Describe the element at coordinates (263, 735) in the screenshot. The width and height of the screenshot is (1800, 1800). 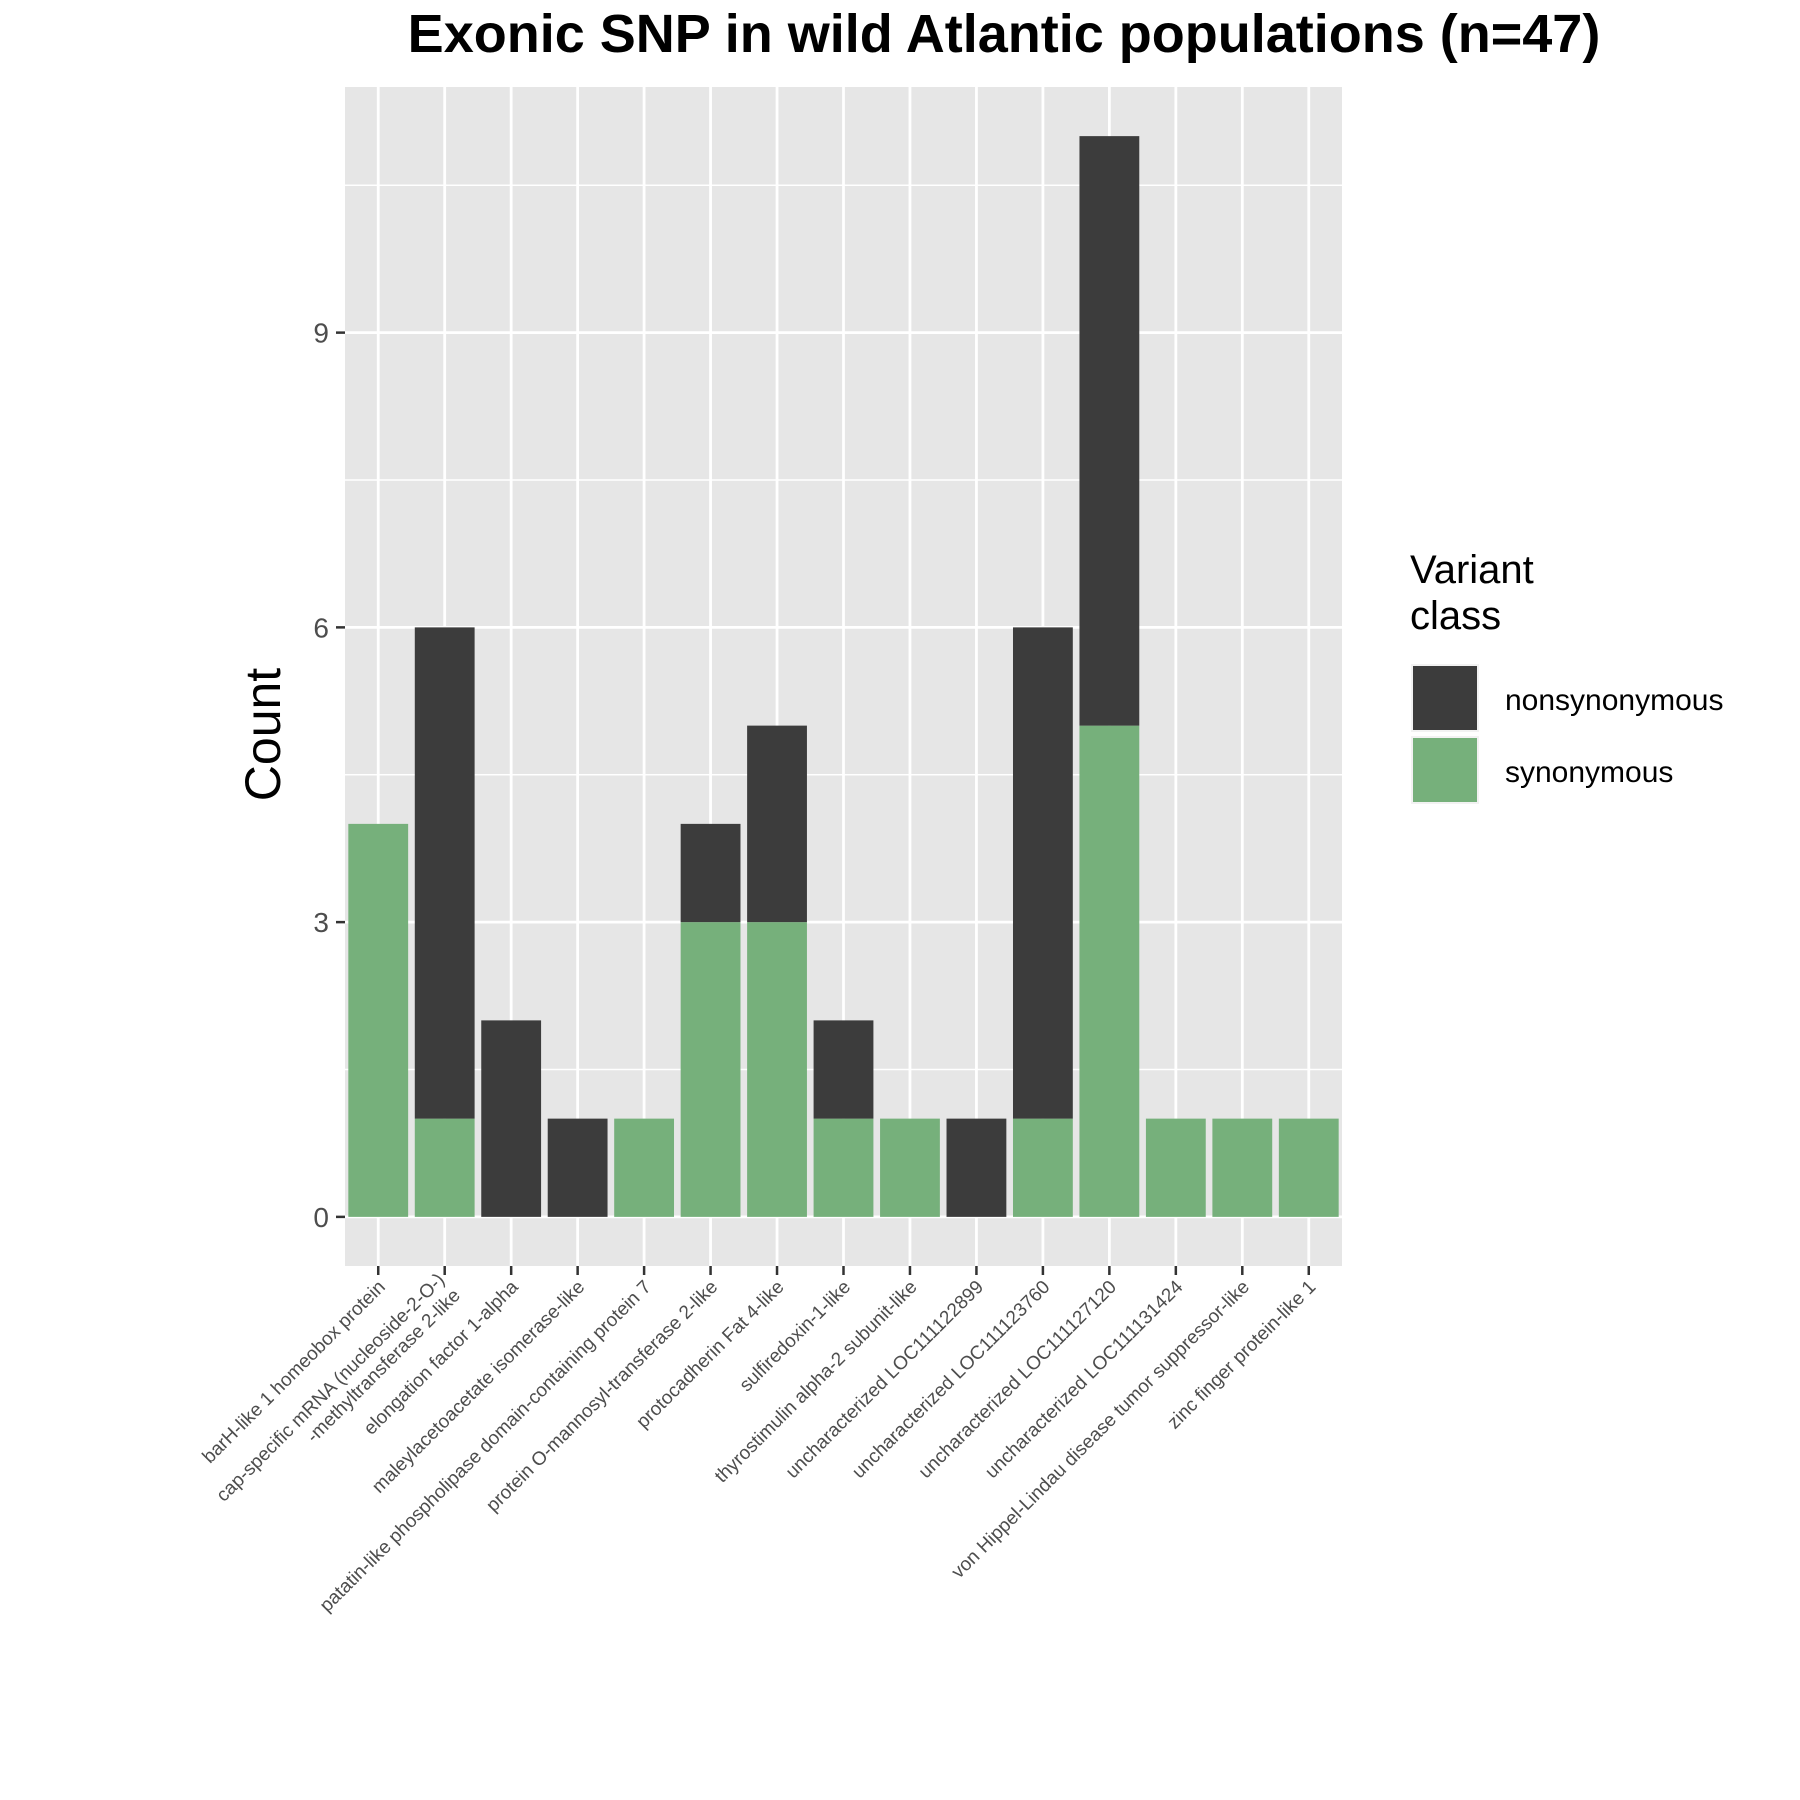
I see `y-axis-title: Count` at that location.